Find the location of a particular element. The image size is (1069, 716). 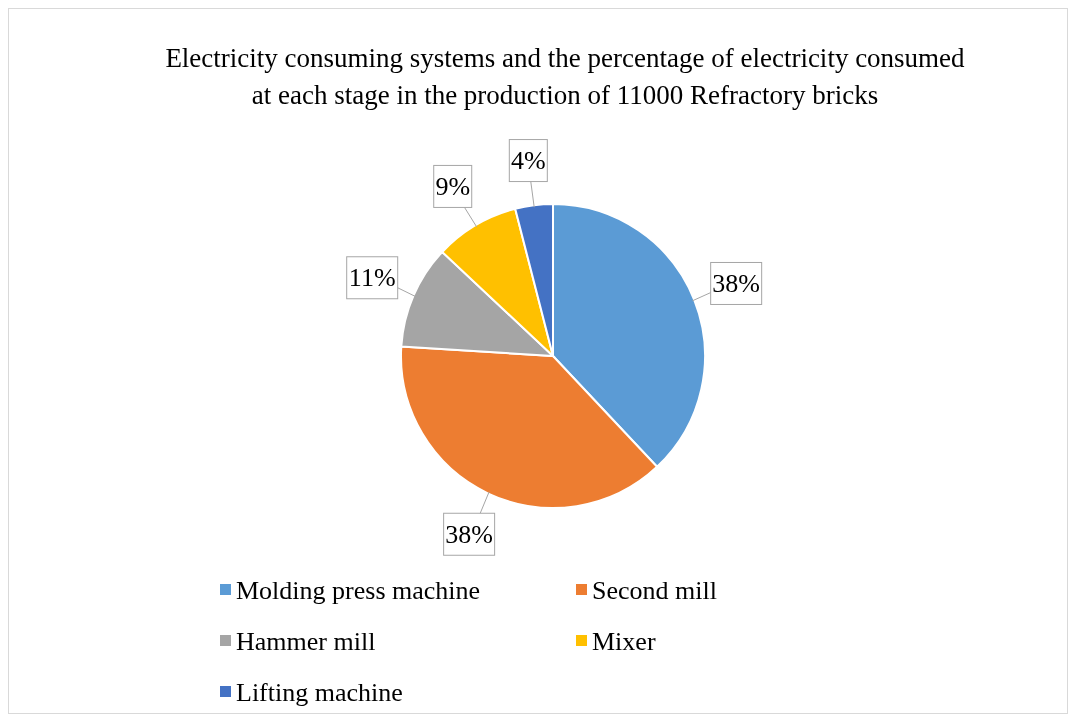

legend-label: Mixer is located at coordinates (624, 641).